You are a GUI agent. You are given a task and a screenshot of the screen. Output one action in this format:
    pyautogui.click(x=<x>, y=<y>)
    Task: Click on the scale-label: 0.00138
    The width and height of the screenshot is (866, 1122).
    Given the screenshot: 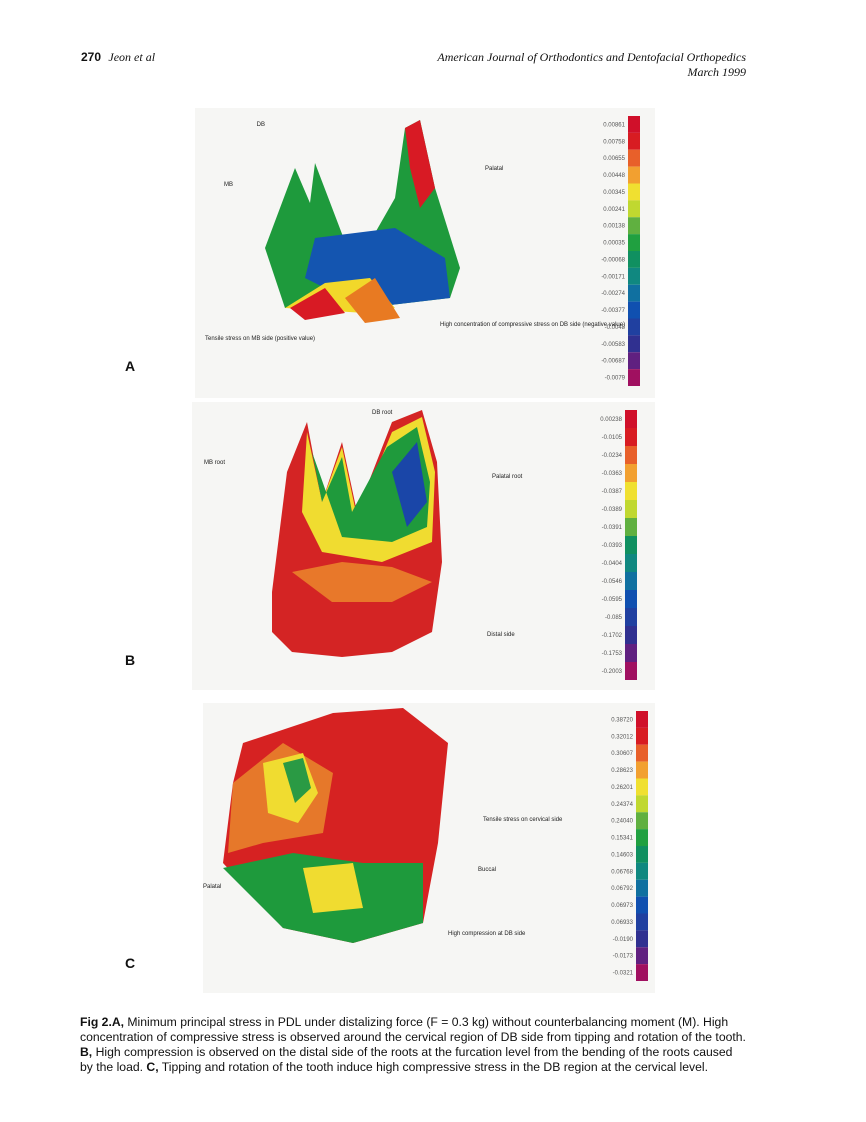 What is the action you would take?
    pyautogui.click(x=614, y=227)
    